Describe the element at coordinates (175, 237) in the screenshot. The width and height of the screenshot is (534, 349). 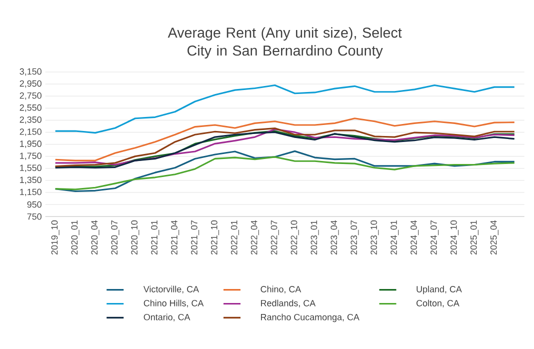
I see `x-tick-label: 2021_04` at that location.